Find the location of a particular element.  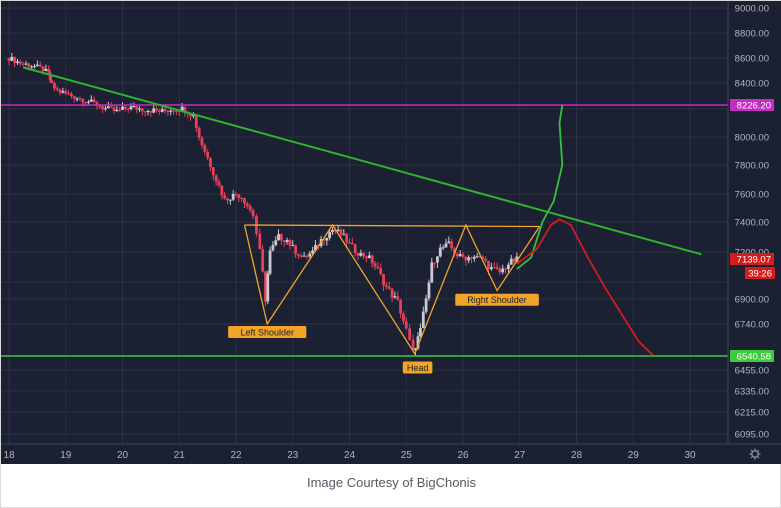

price-axis-label: 7800.00 is located at coordinates (752, 166).